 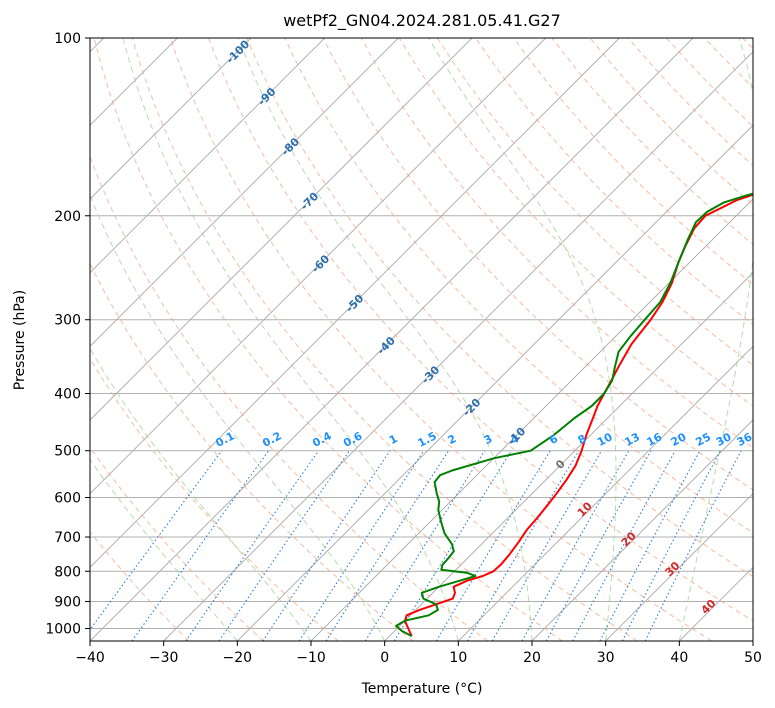 What do you see at coordinates (724, 439) in the screenshot?
I see `mixing-ratio-label: 30` at bounding box center [724, 439].